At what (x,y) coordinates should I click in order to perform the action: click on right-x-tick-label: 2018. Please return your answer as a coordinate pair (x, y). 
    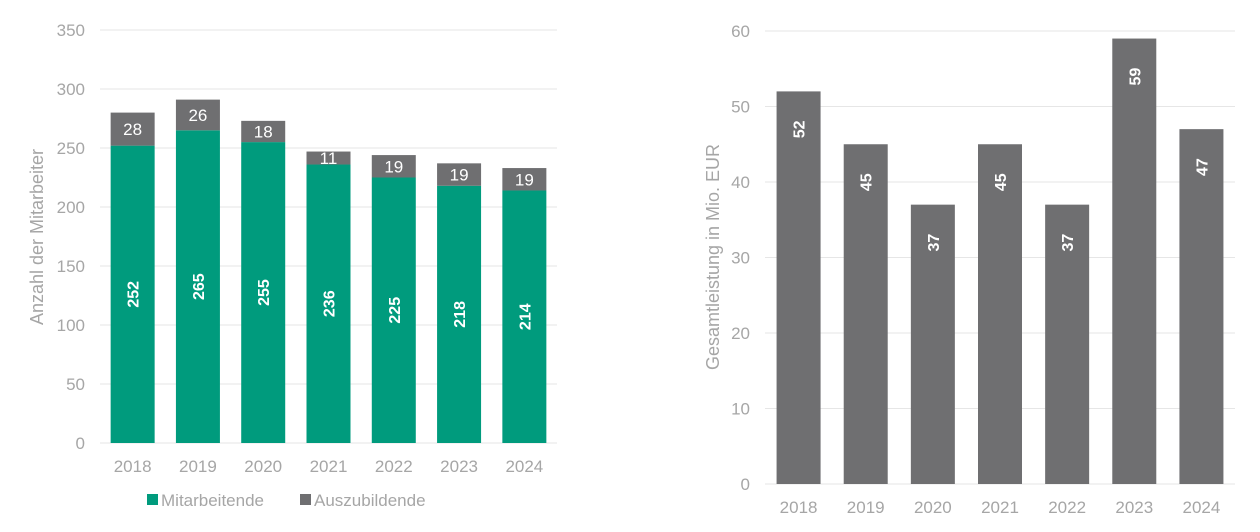
    Looking at the image, I should click on (799, 507).